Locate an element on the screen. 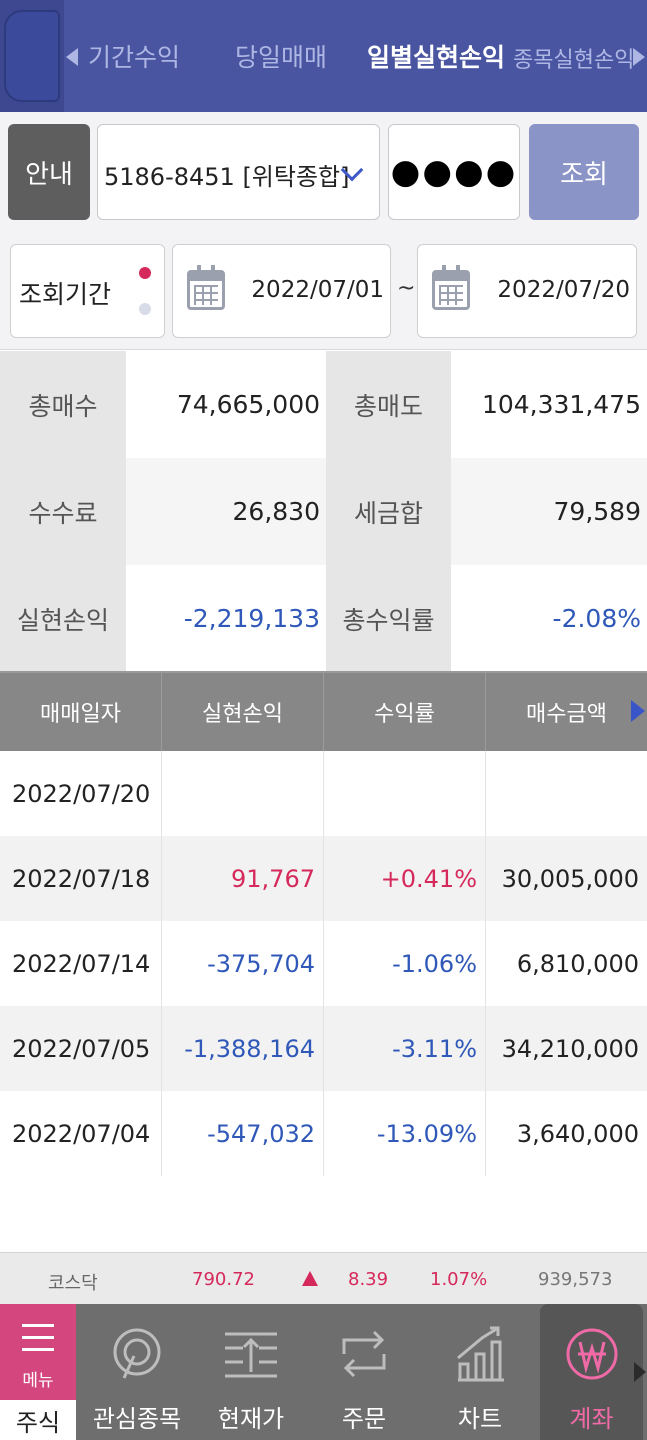 This screenshot has height=1440, width=647. account-value: 5186-8451 [위탁종합] is located at coordinates (227, 177).